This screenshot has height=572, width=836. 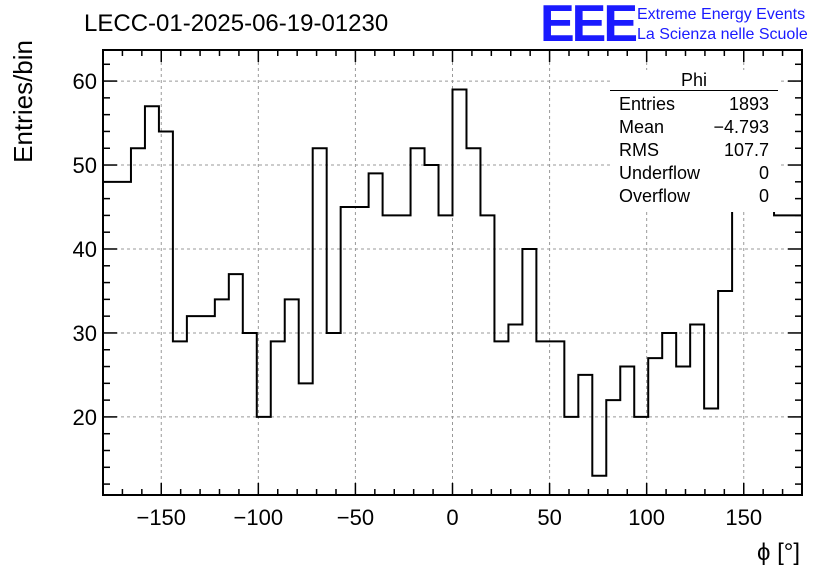 What do you see at coordinates (355, 517) in the screenshot?
I see `x-tick-label: −50` at bounding box center [355, 517].